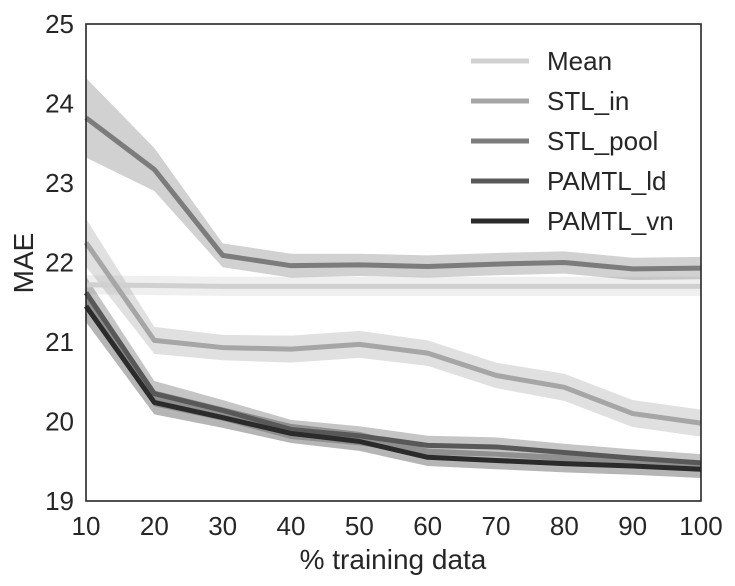 The width and height of the screenshot is (735, 586). Describe the element at coordinates (291, 526) in the screenshot. I see `x-tick-label: 40` at that location.